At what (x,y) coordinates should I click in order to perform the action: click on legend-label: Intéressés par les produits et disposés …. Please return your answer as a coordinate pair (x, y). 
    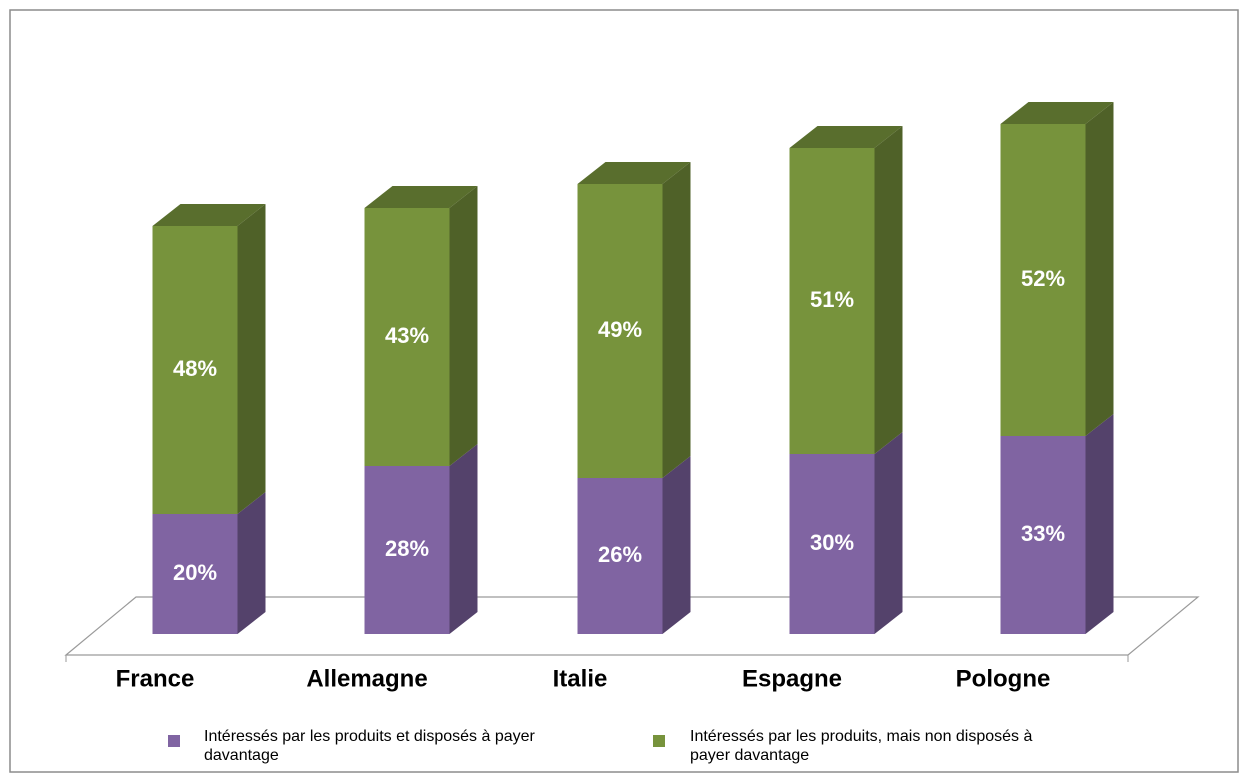
    Looking at the image, I should click on (369, 746).